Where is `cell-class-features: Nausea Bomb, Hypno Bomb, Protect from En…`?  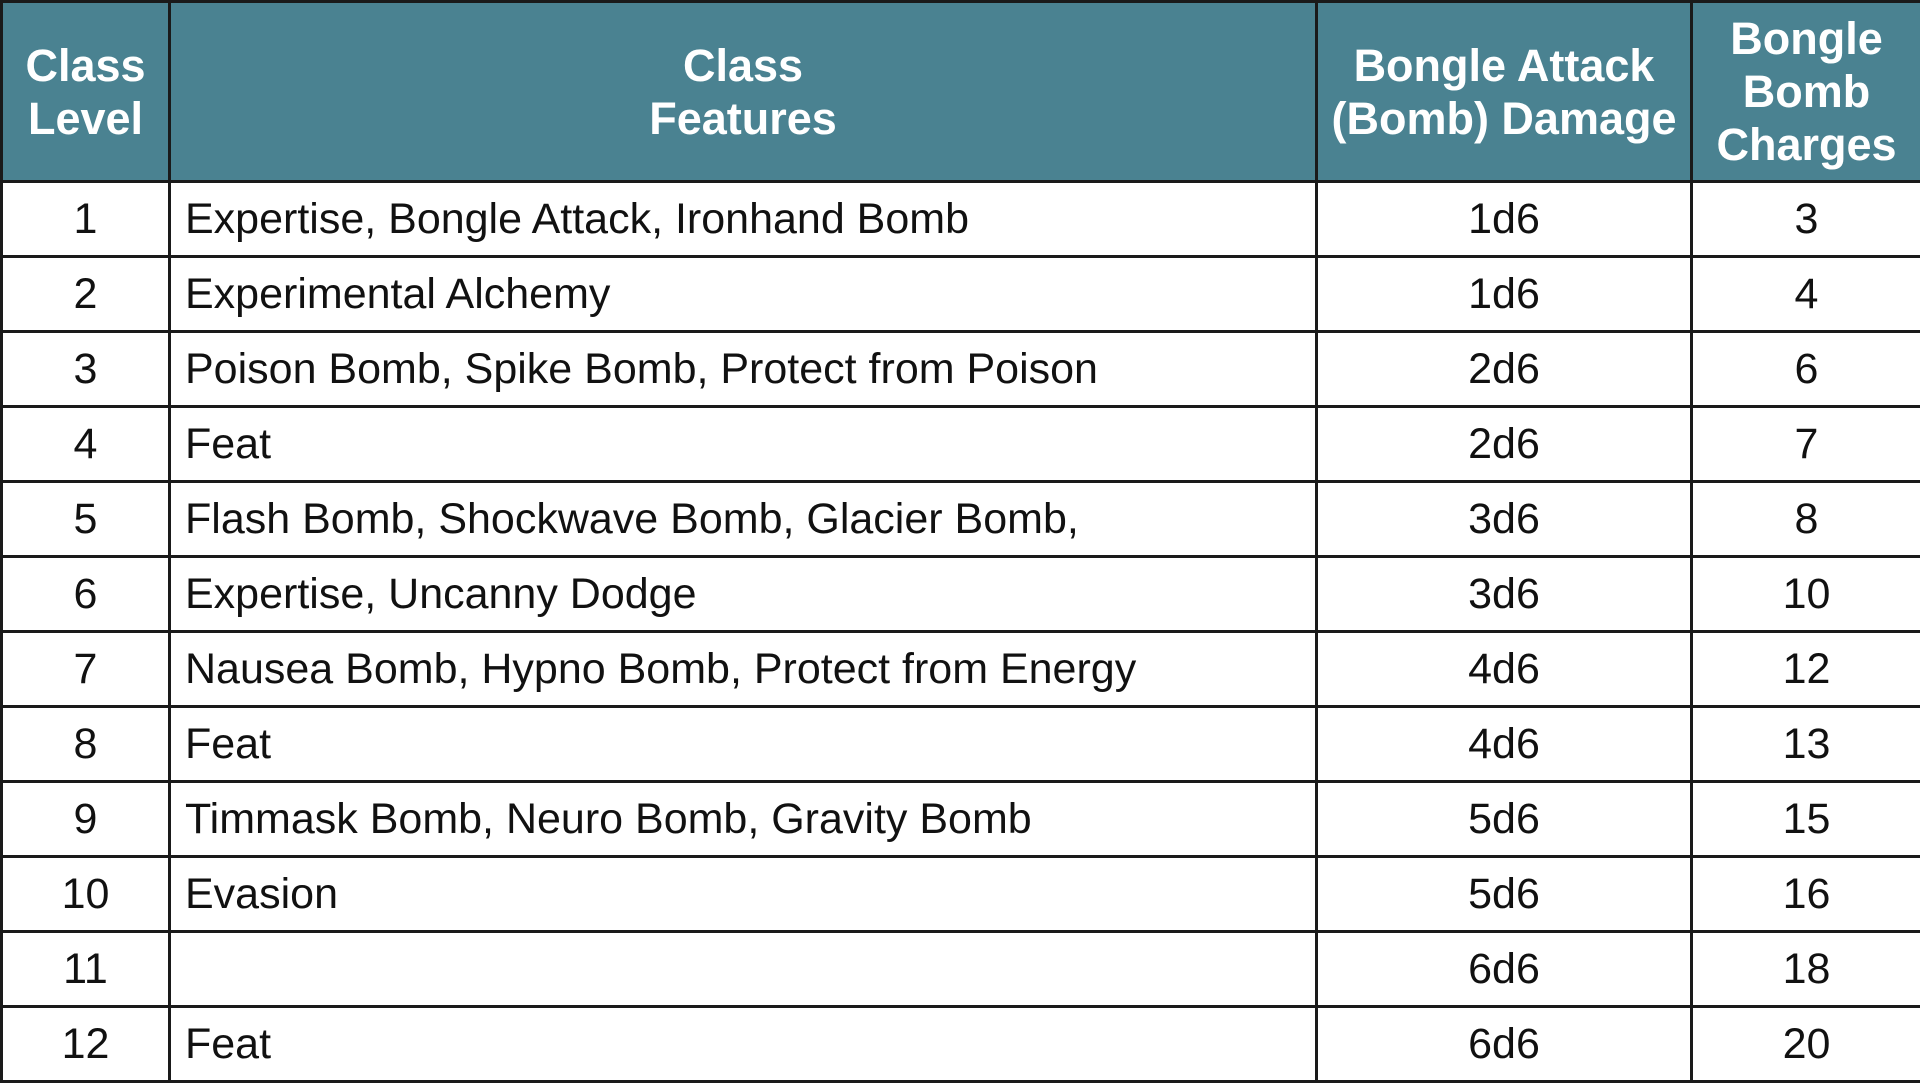
cell-class-features: Nausea Bomb, Hypno Bomb, Protect from En… is located at coordinates (743, 669).